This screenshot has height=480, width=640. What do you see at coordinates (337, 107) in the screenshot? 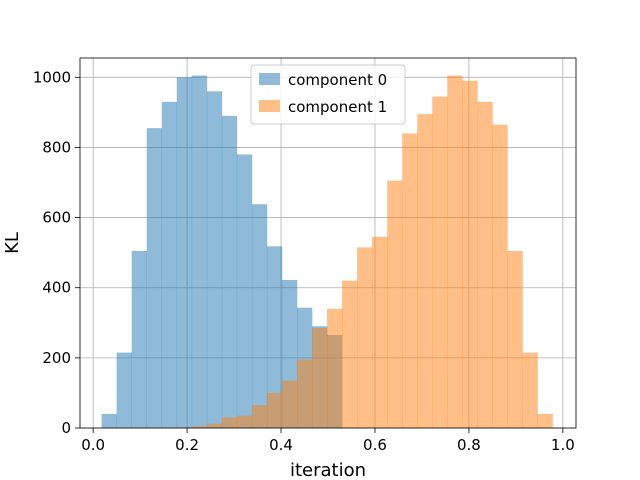
I see `legend-label-1: component 1` at bounding box center [337, 107].